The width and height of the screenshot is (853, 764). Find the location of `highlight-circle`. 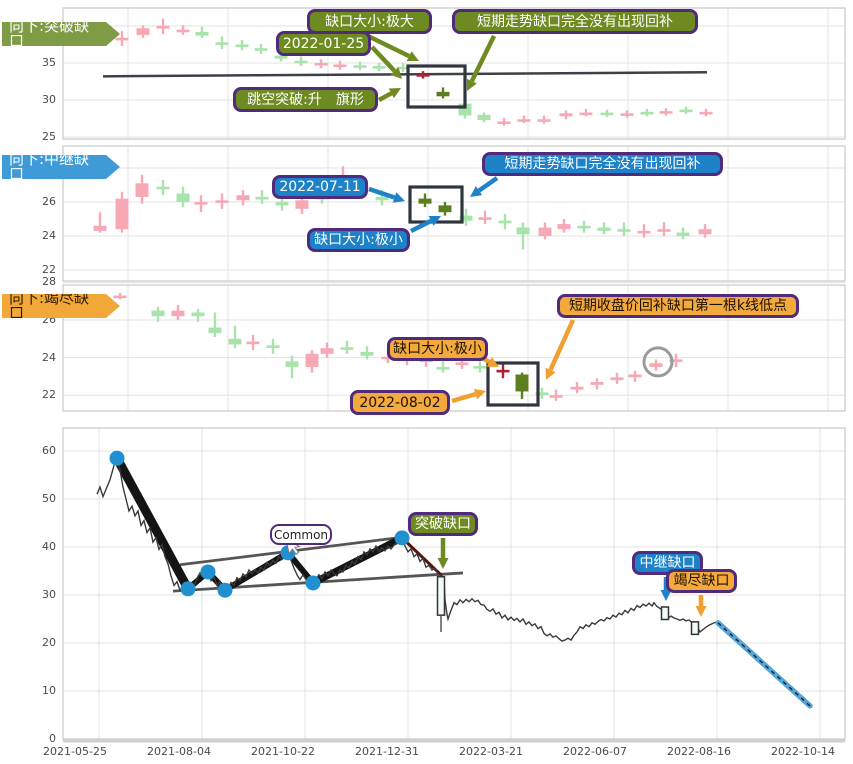

highlight-circle is located at coordinates (658, 362).